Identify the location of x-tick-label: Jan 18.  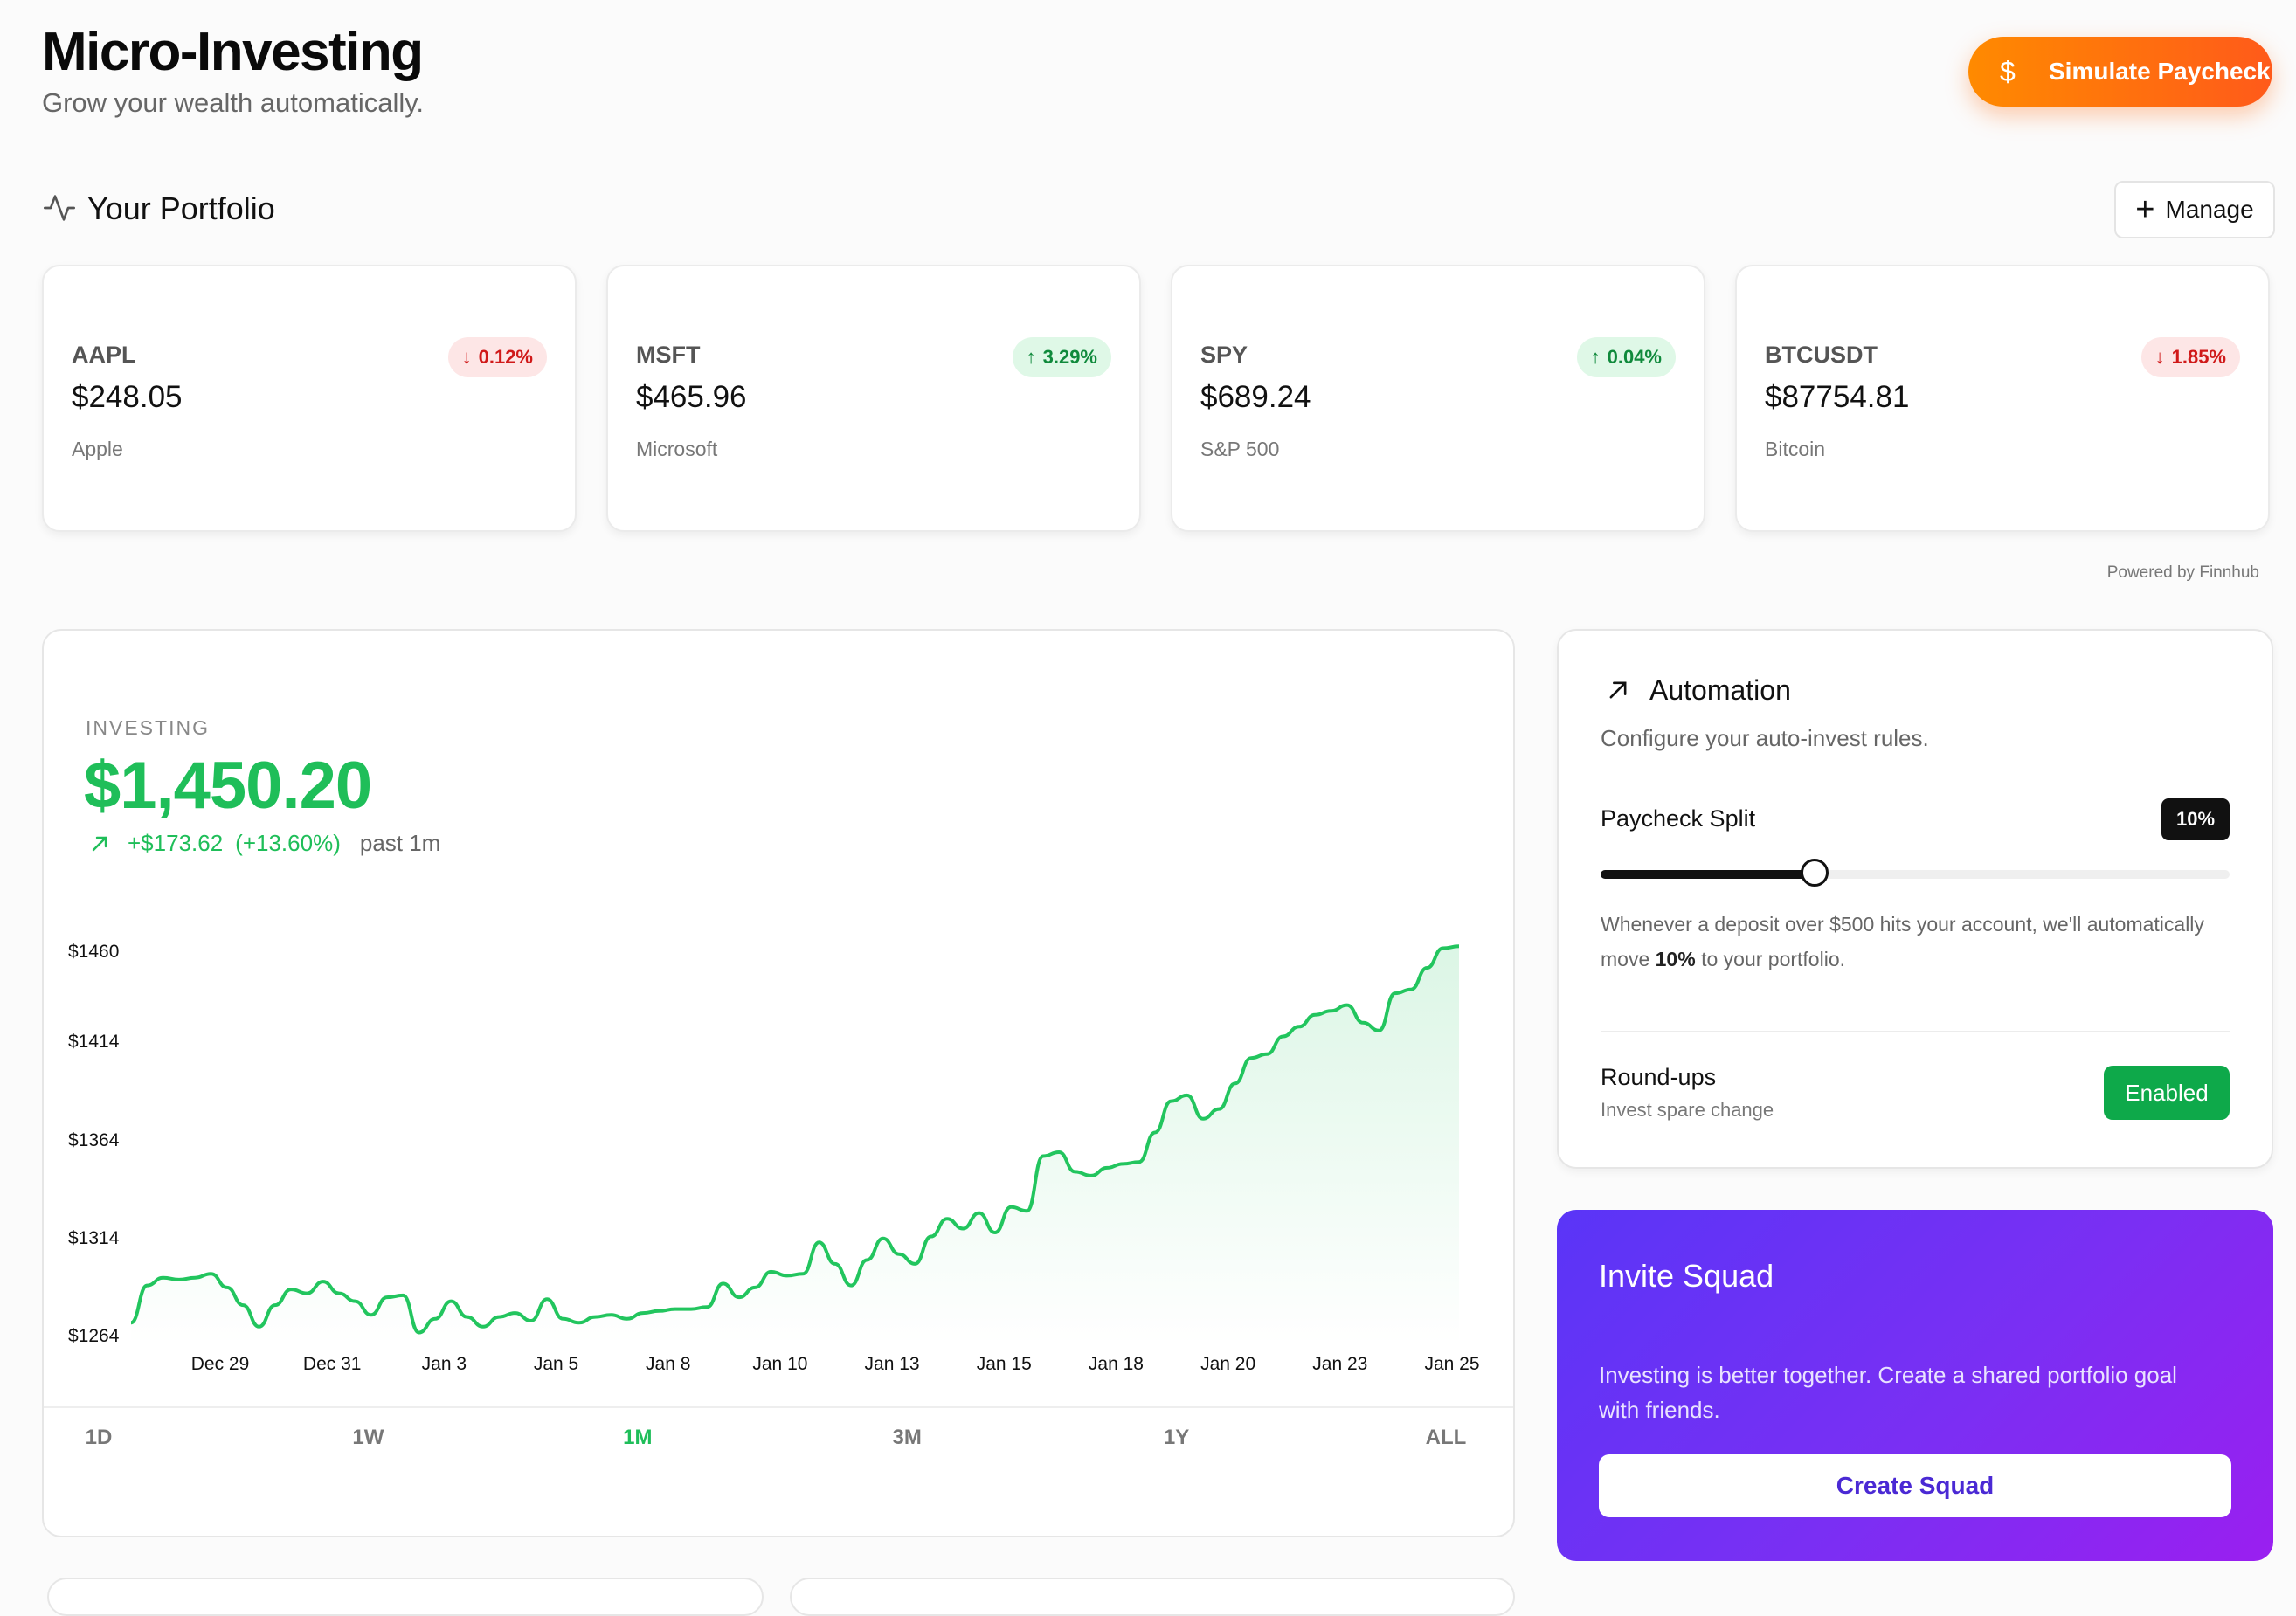
(1116, 1364).